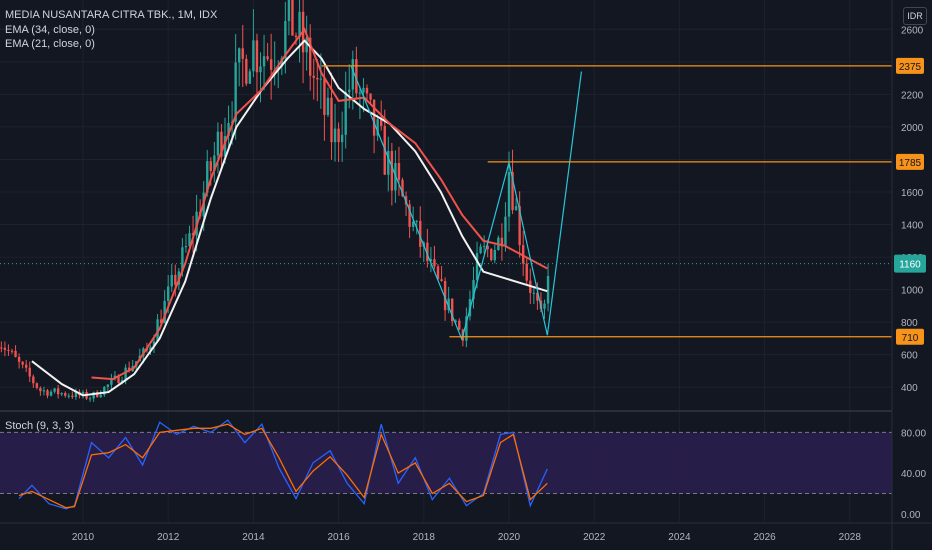 Image resolution: width=932 pixels, height=550 pixels. I want to click on stoch-d-line, so click(283, 466).